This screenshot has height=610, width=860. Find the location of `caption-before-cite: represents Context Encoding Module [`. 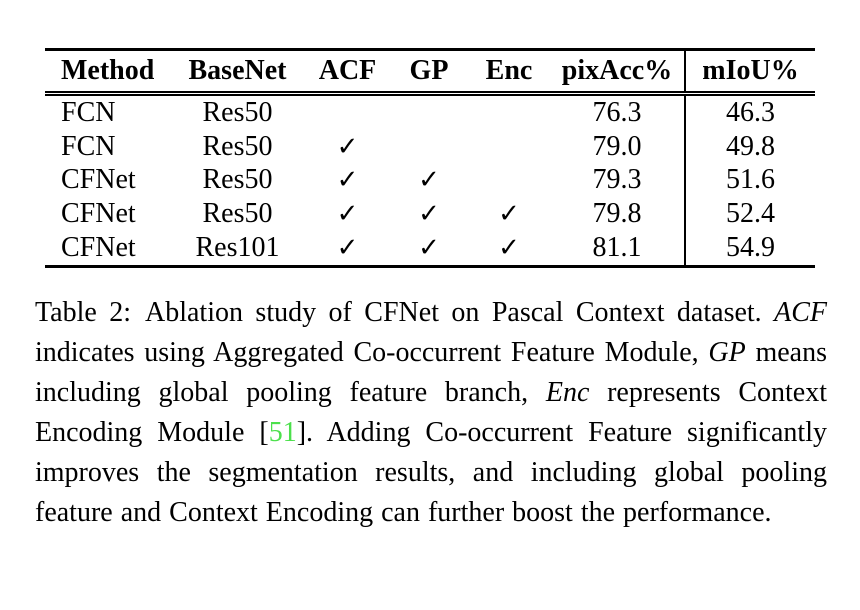

caption-before-cite: represents Context Encoding Module [ is located at coordinates (431, 412).